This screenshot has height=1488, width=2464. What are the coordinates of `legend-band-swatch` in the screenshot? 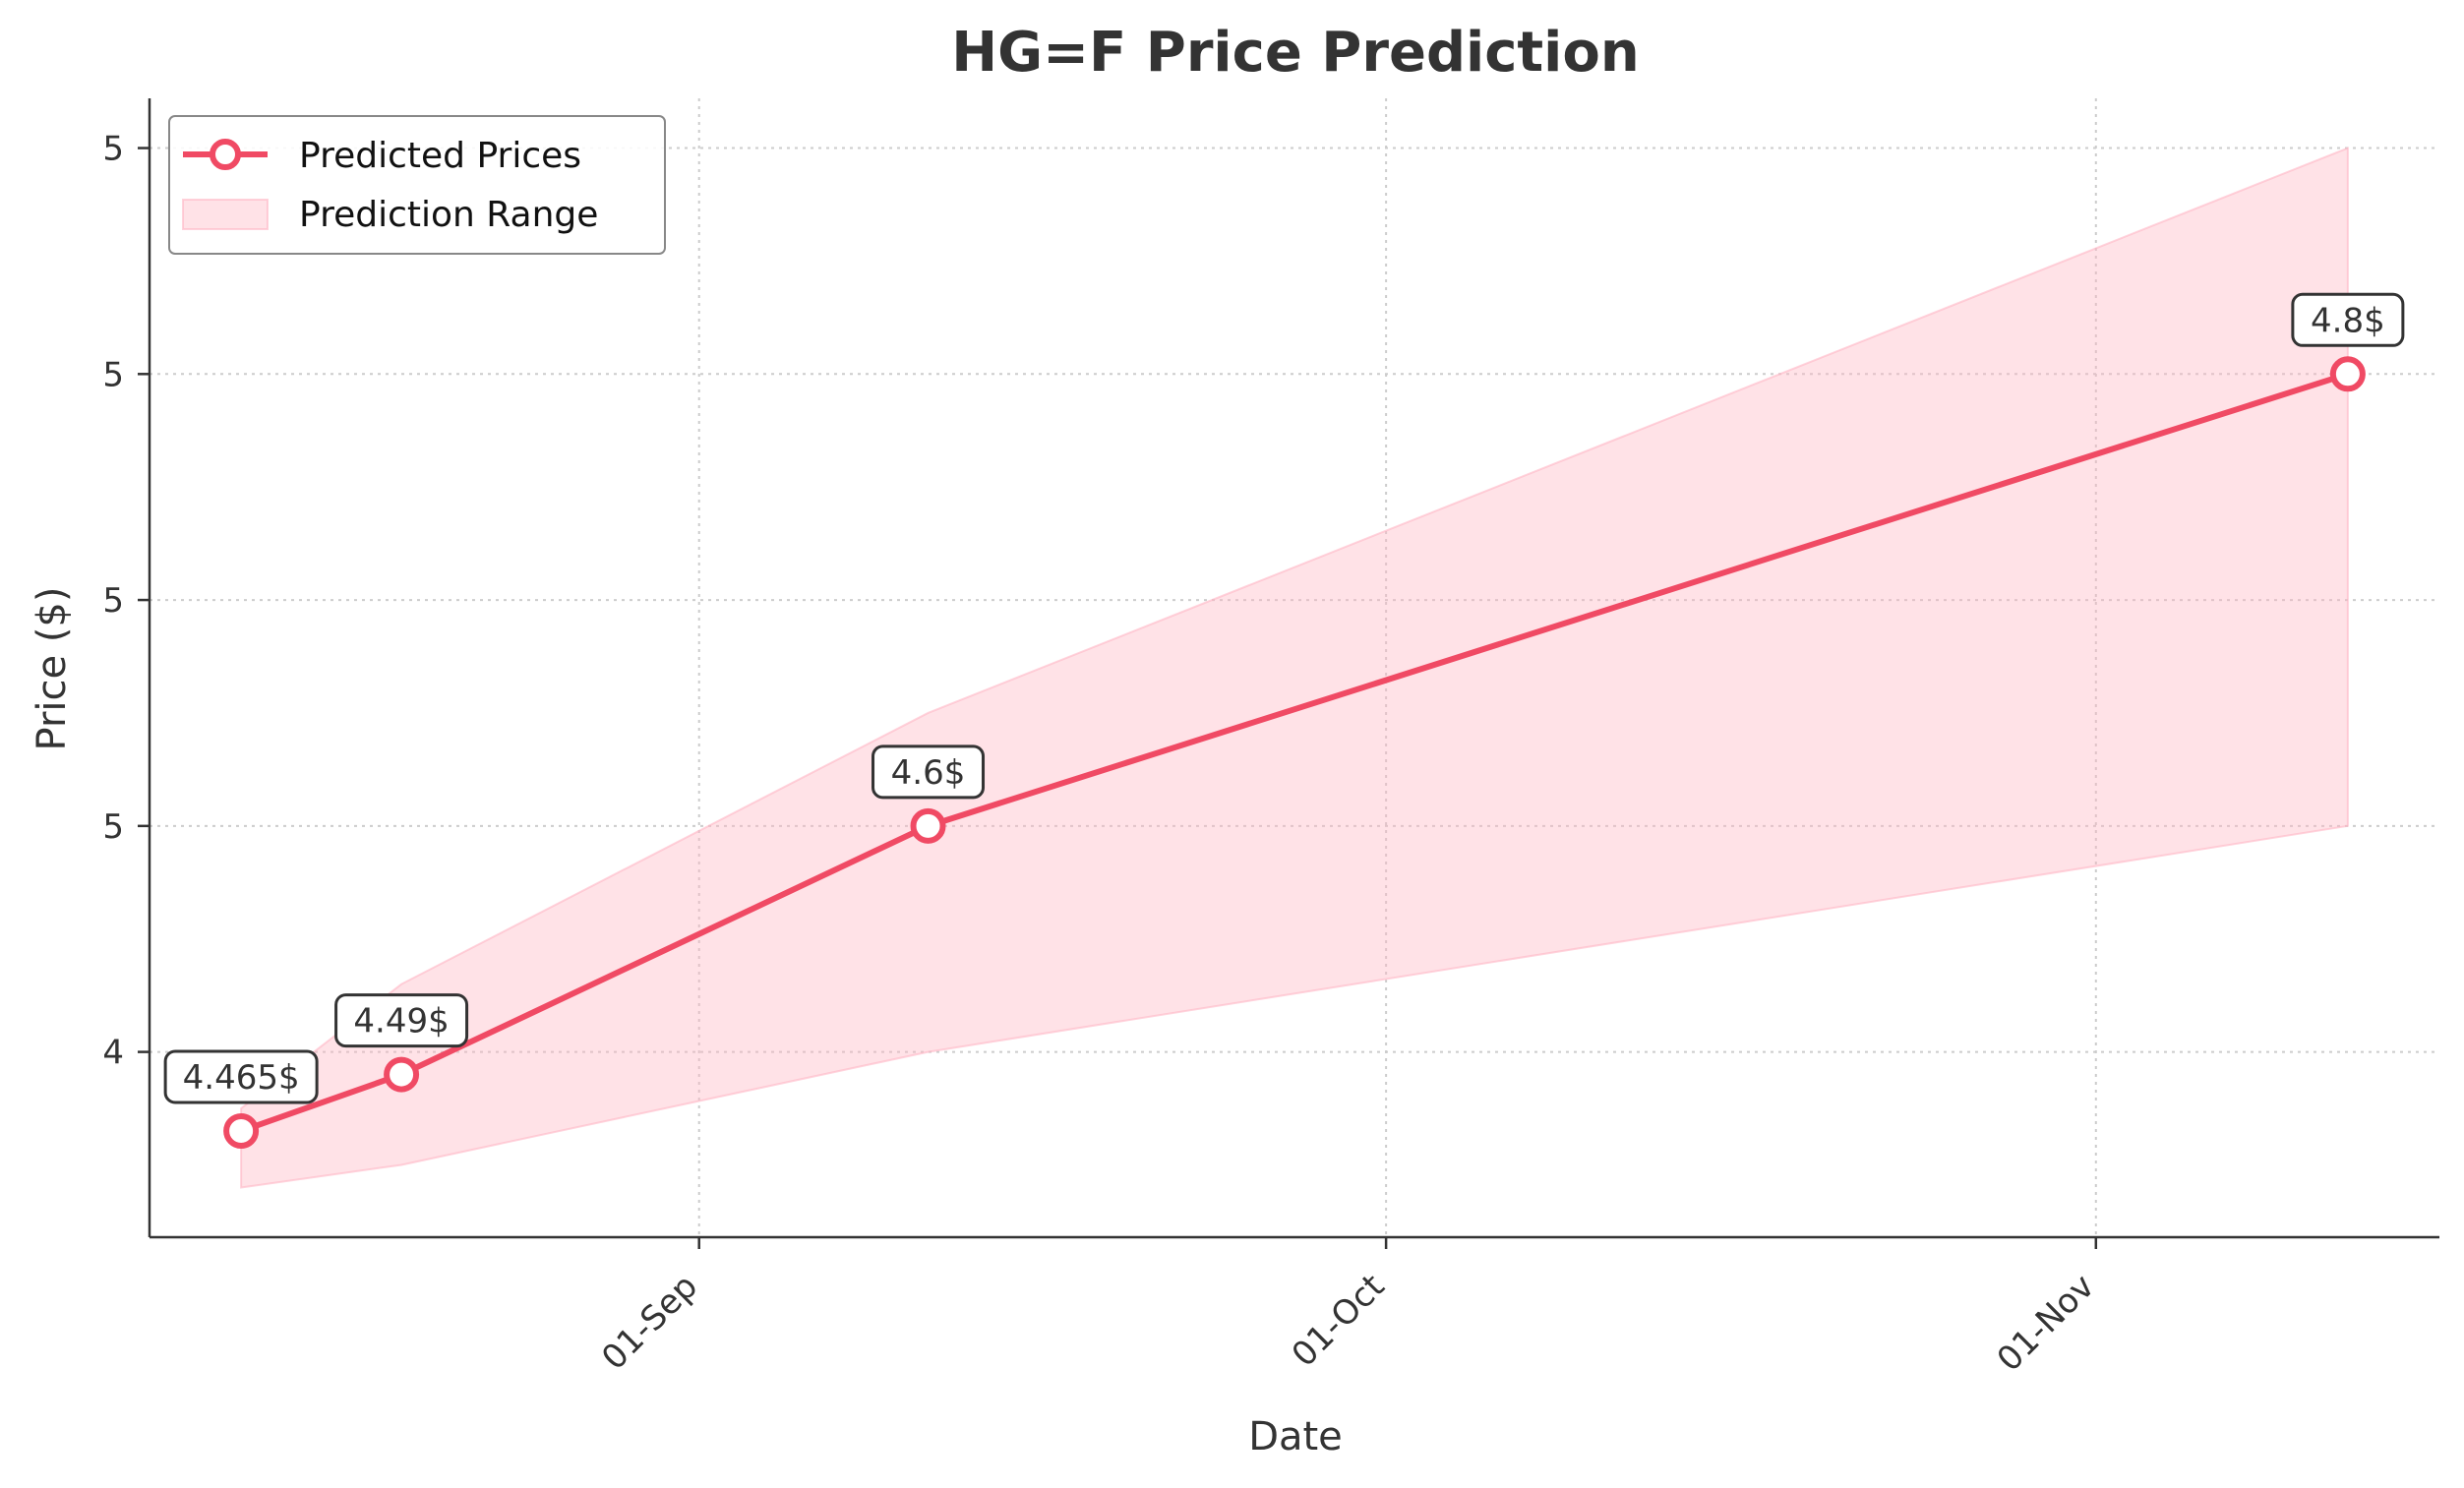 It's located at (226, 215).